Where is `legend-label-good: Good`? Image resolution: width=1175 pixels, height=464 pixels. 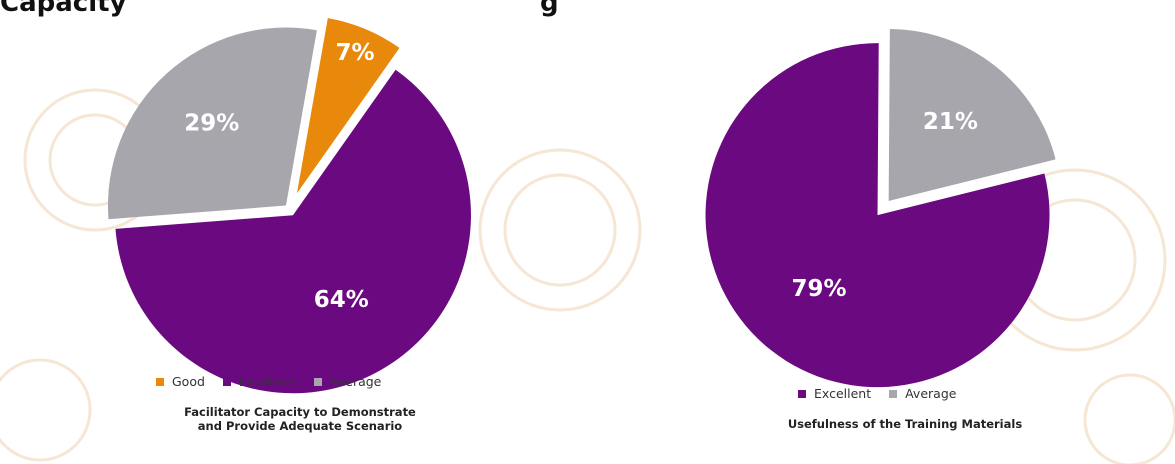 legend-label-good: Good is located at coordinates (188, 381).